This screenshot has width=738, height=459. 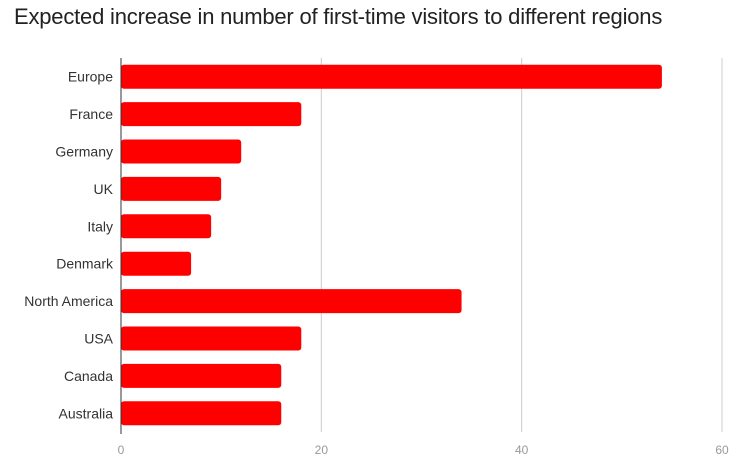 I want to click on category-label: Europe, so click(x=90, y=77).